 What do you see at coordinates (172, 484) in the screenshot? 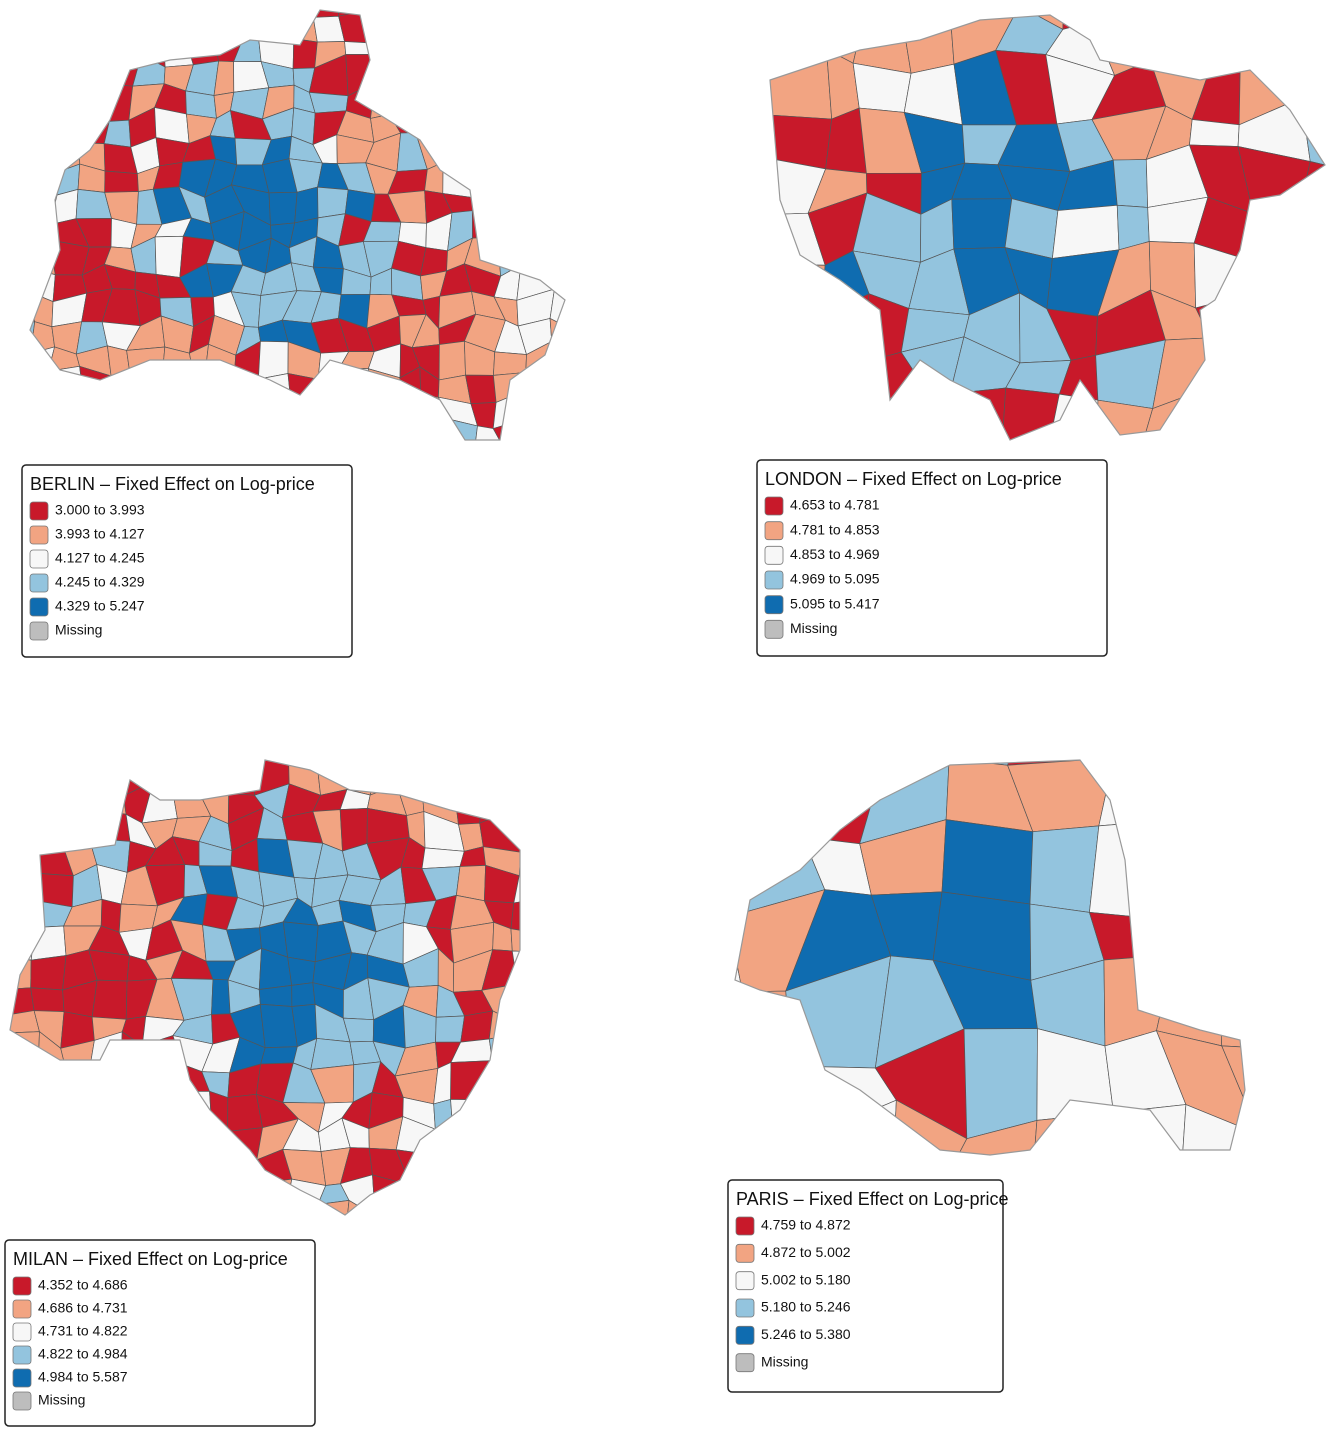
I see `legend-title: BERLIN – Fixed Effect on Log-price` at bounding box center [172, 484].